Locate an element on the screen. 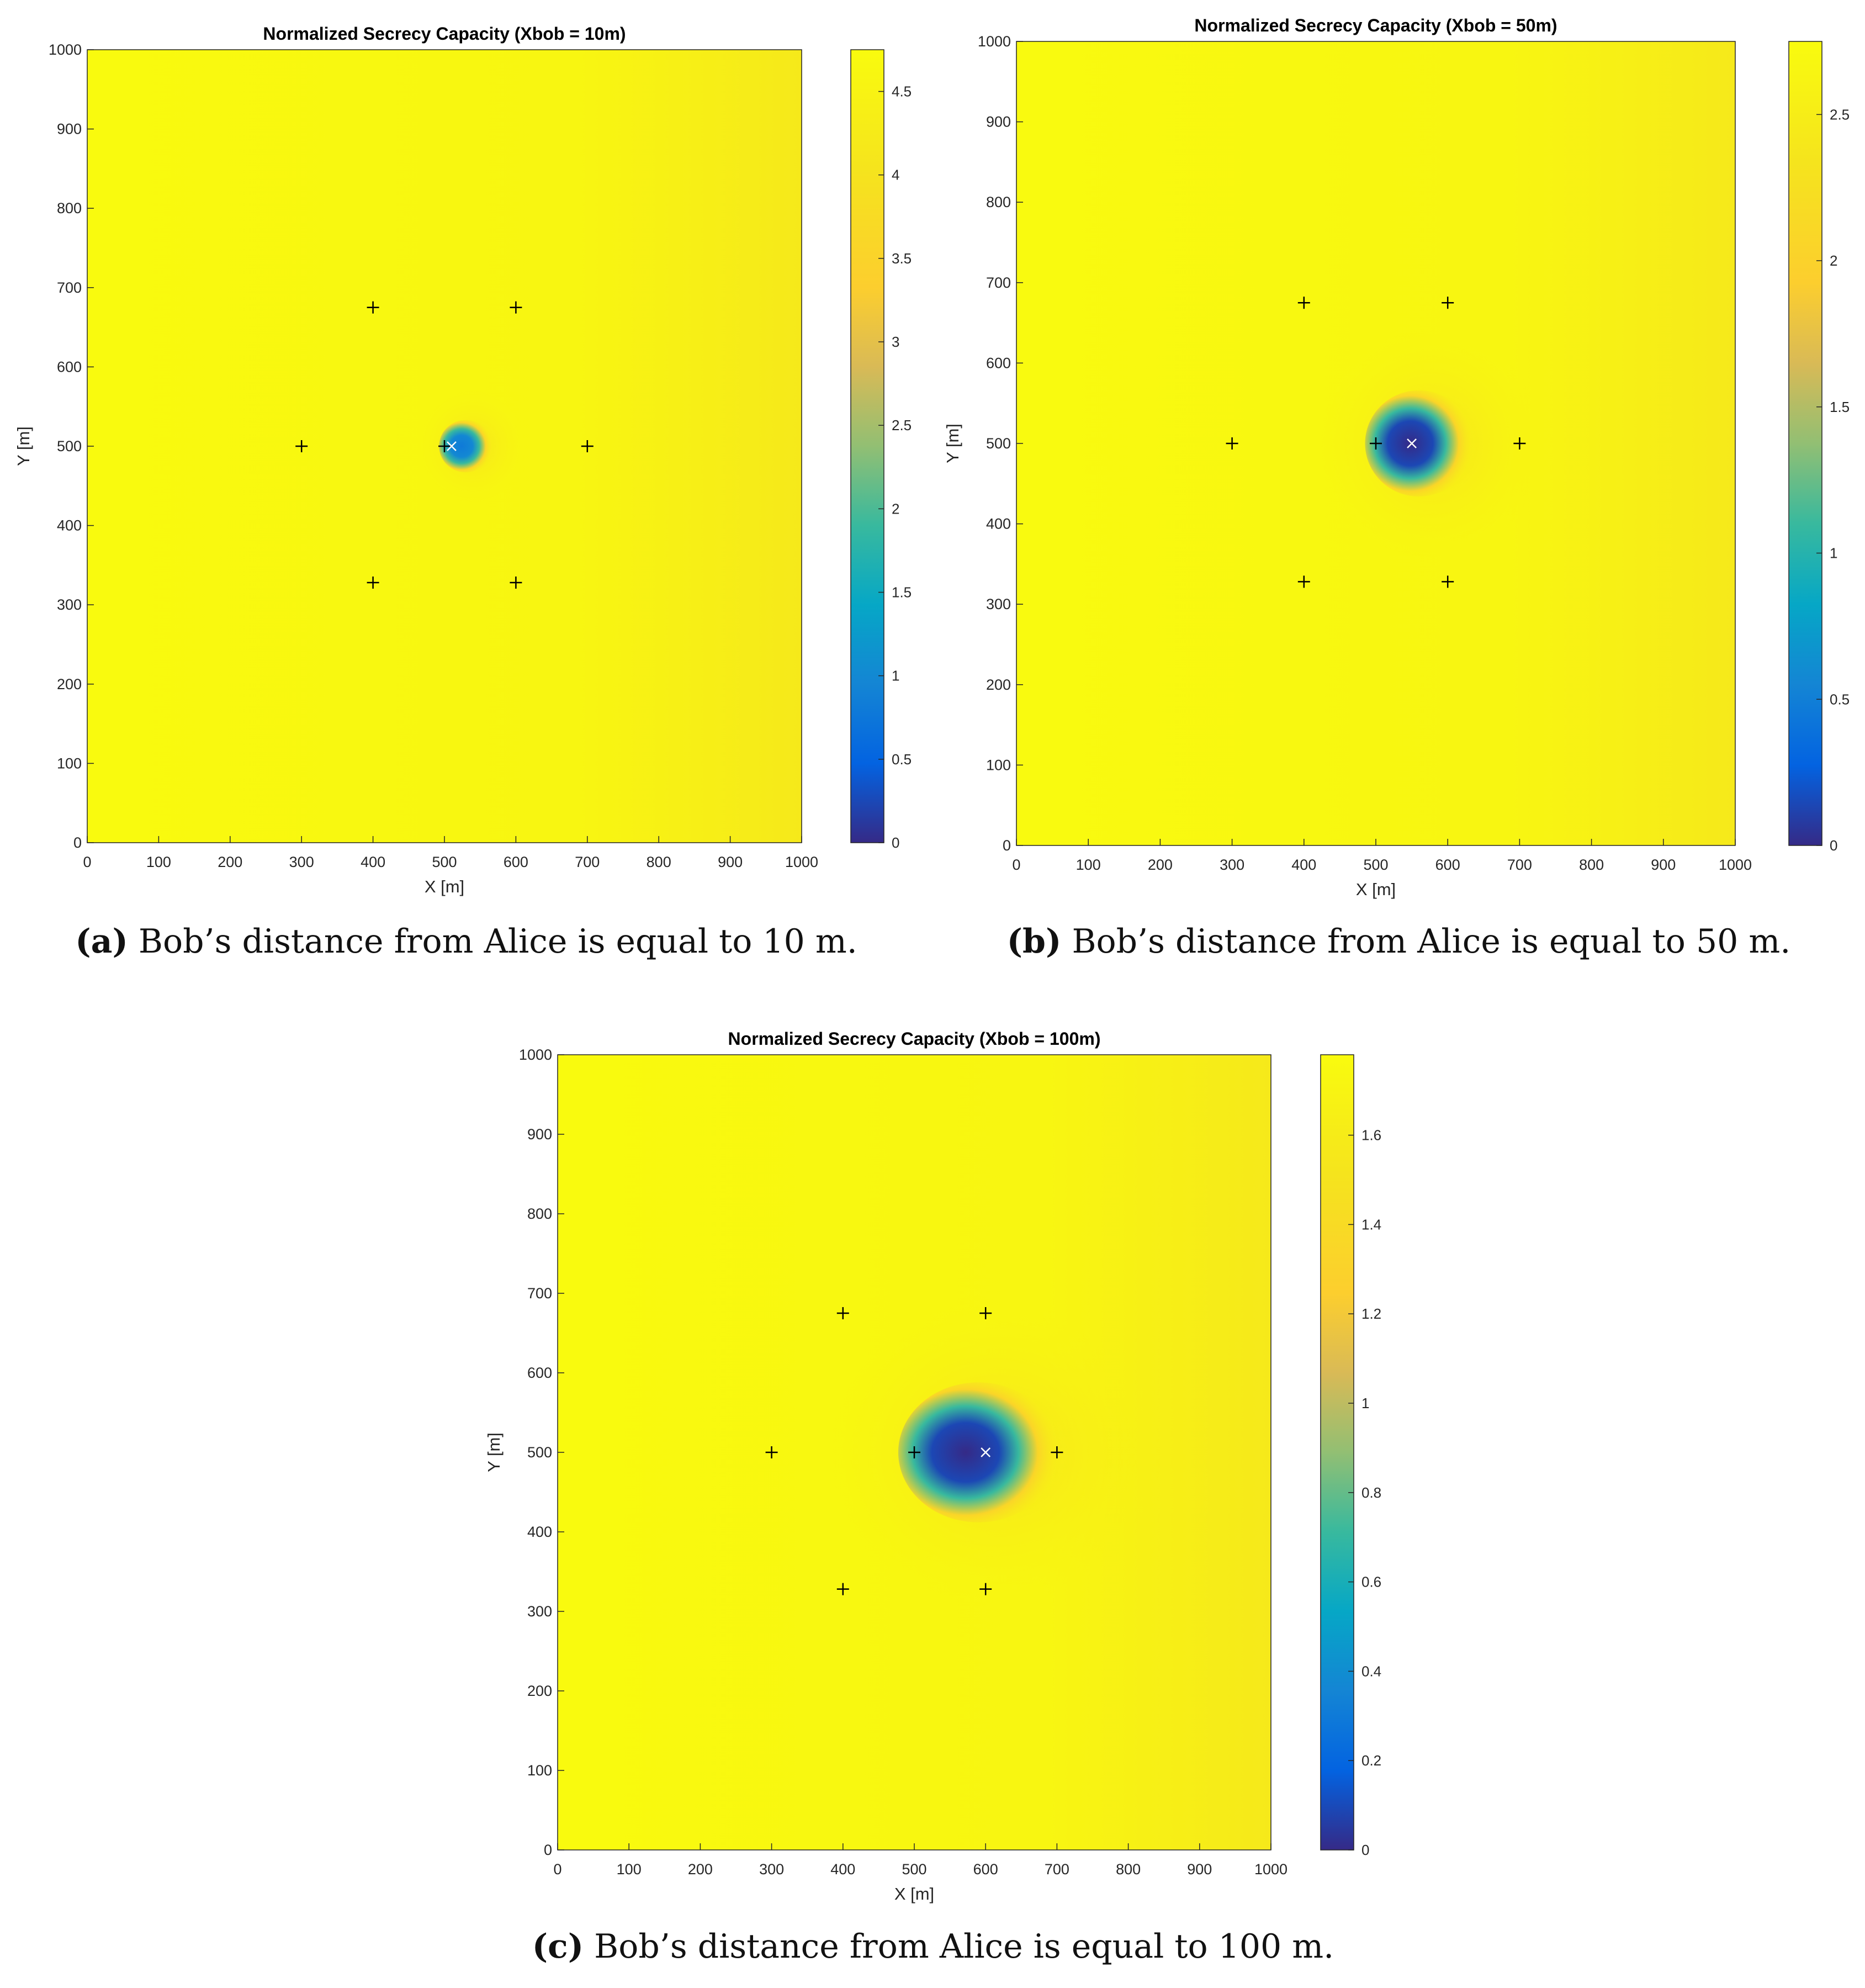 Image resolution: width=1865 pixels, height=1988 pixels. colorbar-tick-label: 3 is located at coordinates (895, 342).